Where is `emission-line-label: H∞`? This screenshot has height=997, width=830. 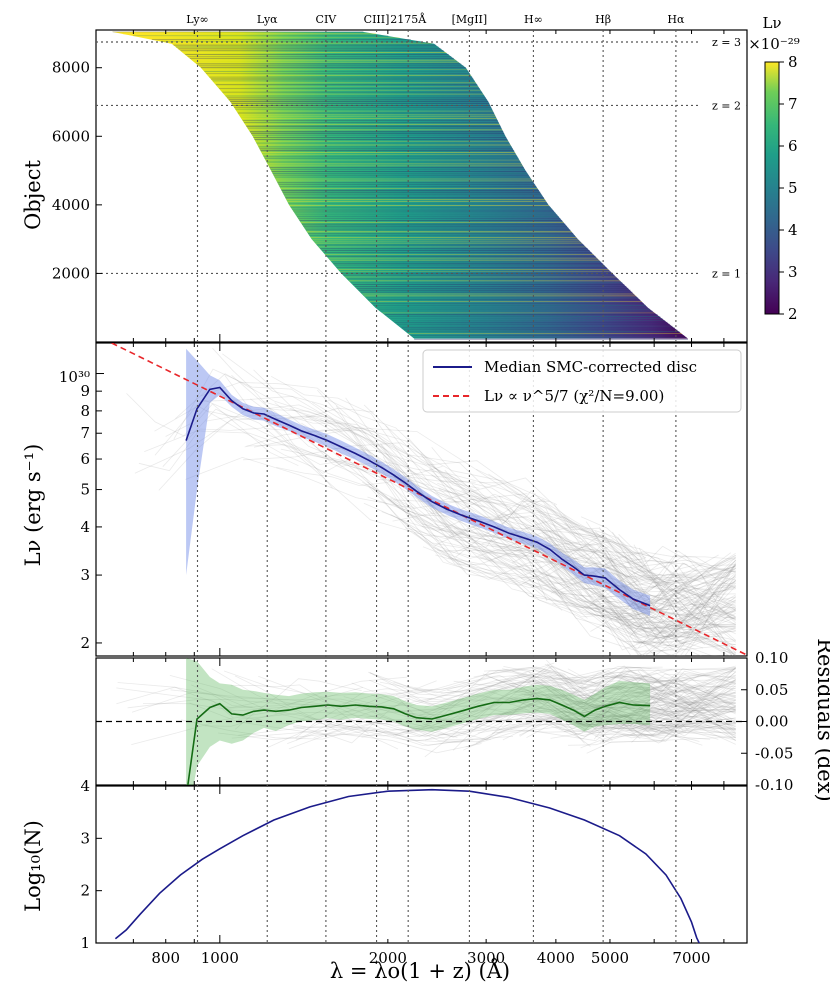 emission-line-label: H∞ is located at coordinates (533, 19).